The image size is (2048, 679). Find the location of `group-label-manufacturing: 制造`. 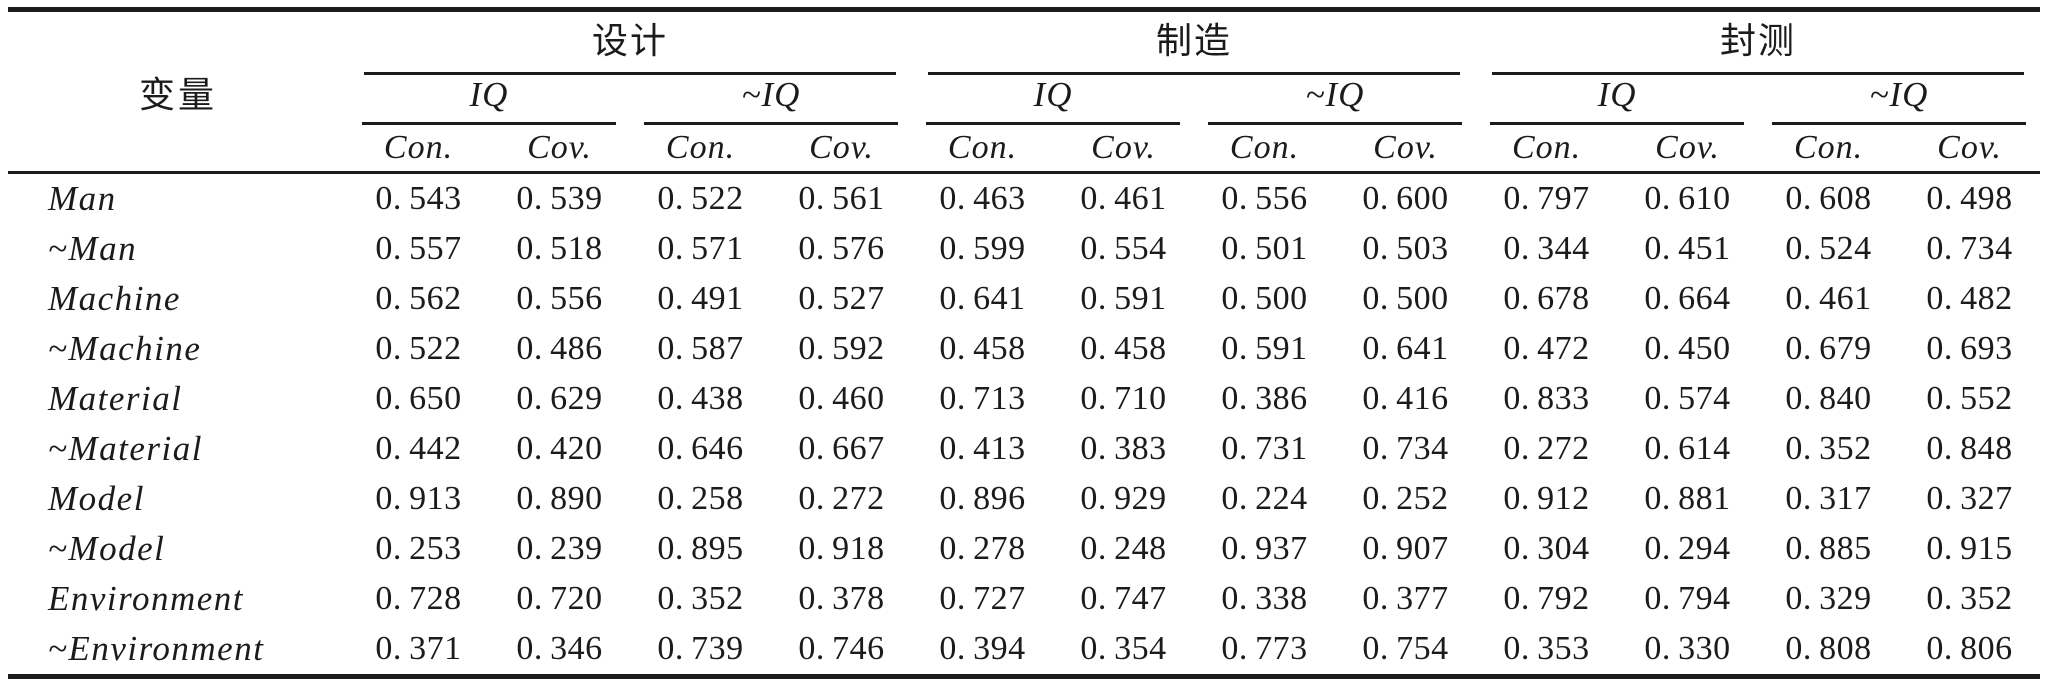

group-label-manufacturing: 制造 is located at coordinates (1194, 41).